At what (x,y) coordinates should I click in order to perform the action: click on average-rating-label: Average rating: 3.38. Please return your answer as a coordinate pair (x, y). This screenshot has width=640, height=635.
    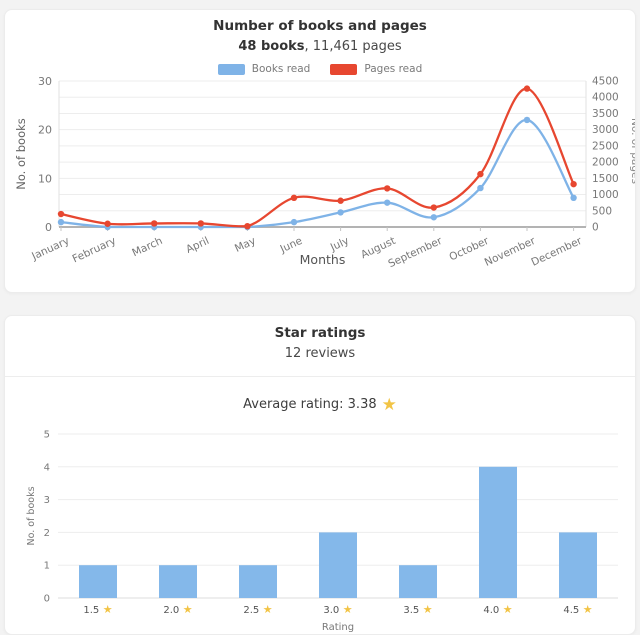
    Looking at the image, I should click on (310, 404).